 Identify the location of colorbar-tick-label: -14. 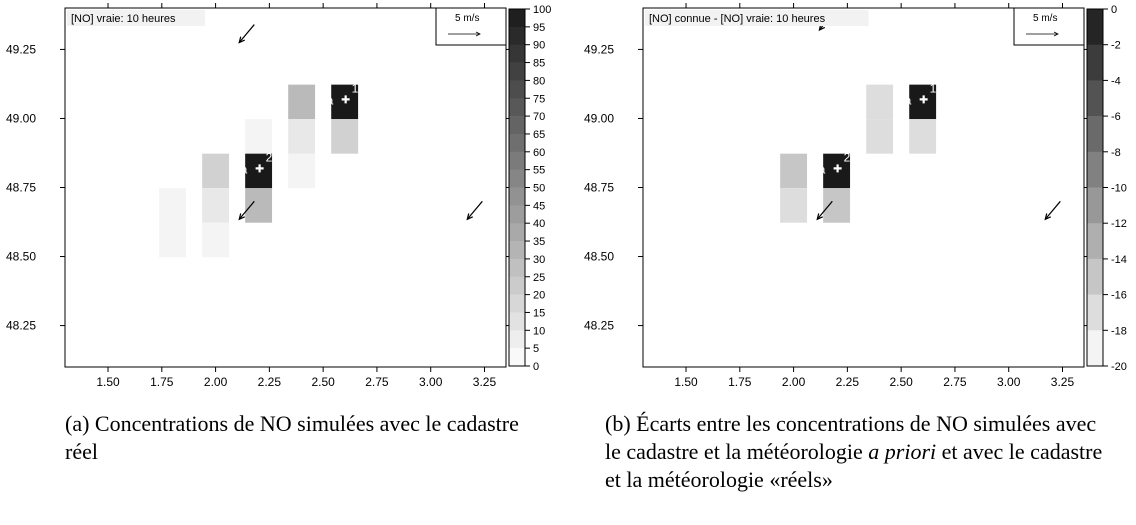
(1119, 260).